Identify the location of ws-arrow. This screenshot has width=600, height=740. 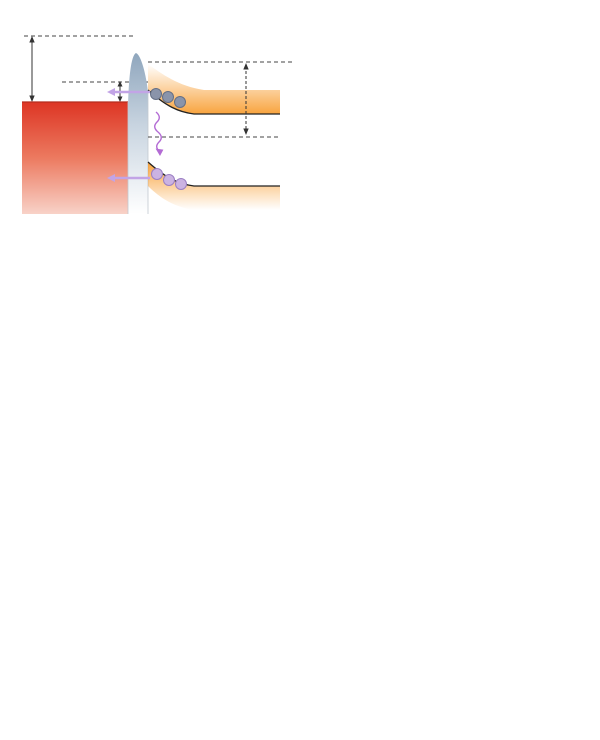
(246, 99).